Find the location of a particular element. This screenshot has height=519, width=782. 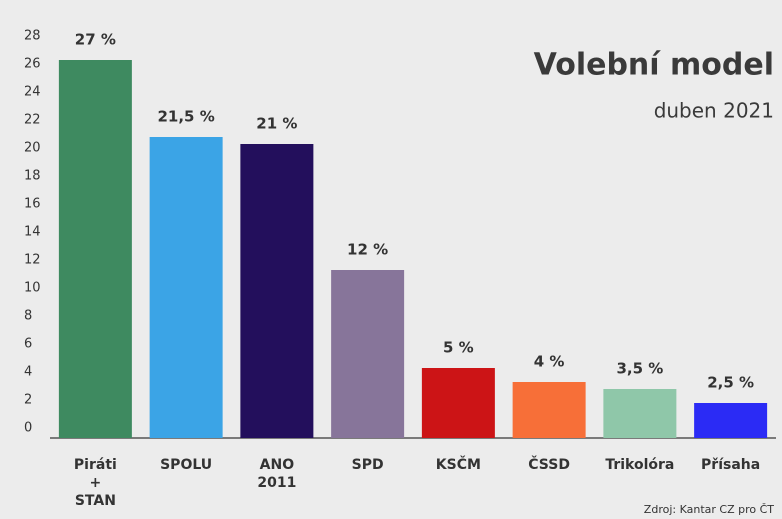

value-label: 21,5 % is located at coordinates (185, 117).